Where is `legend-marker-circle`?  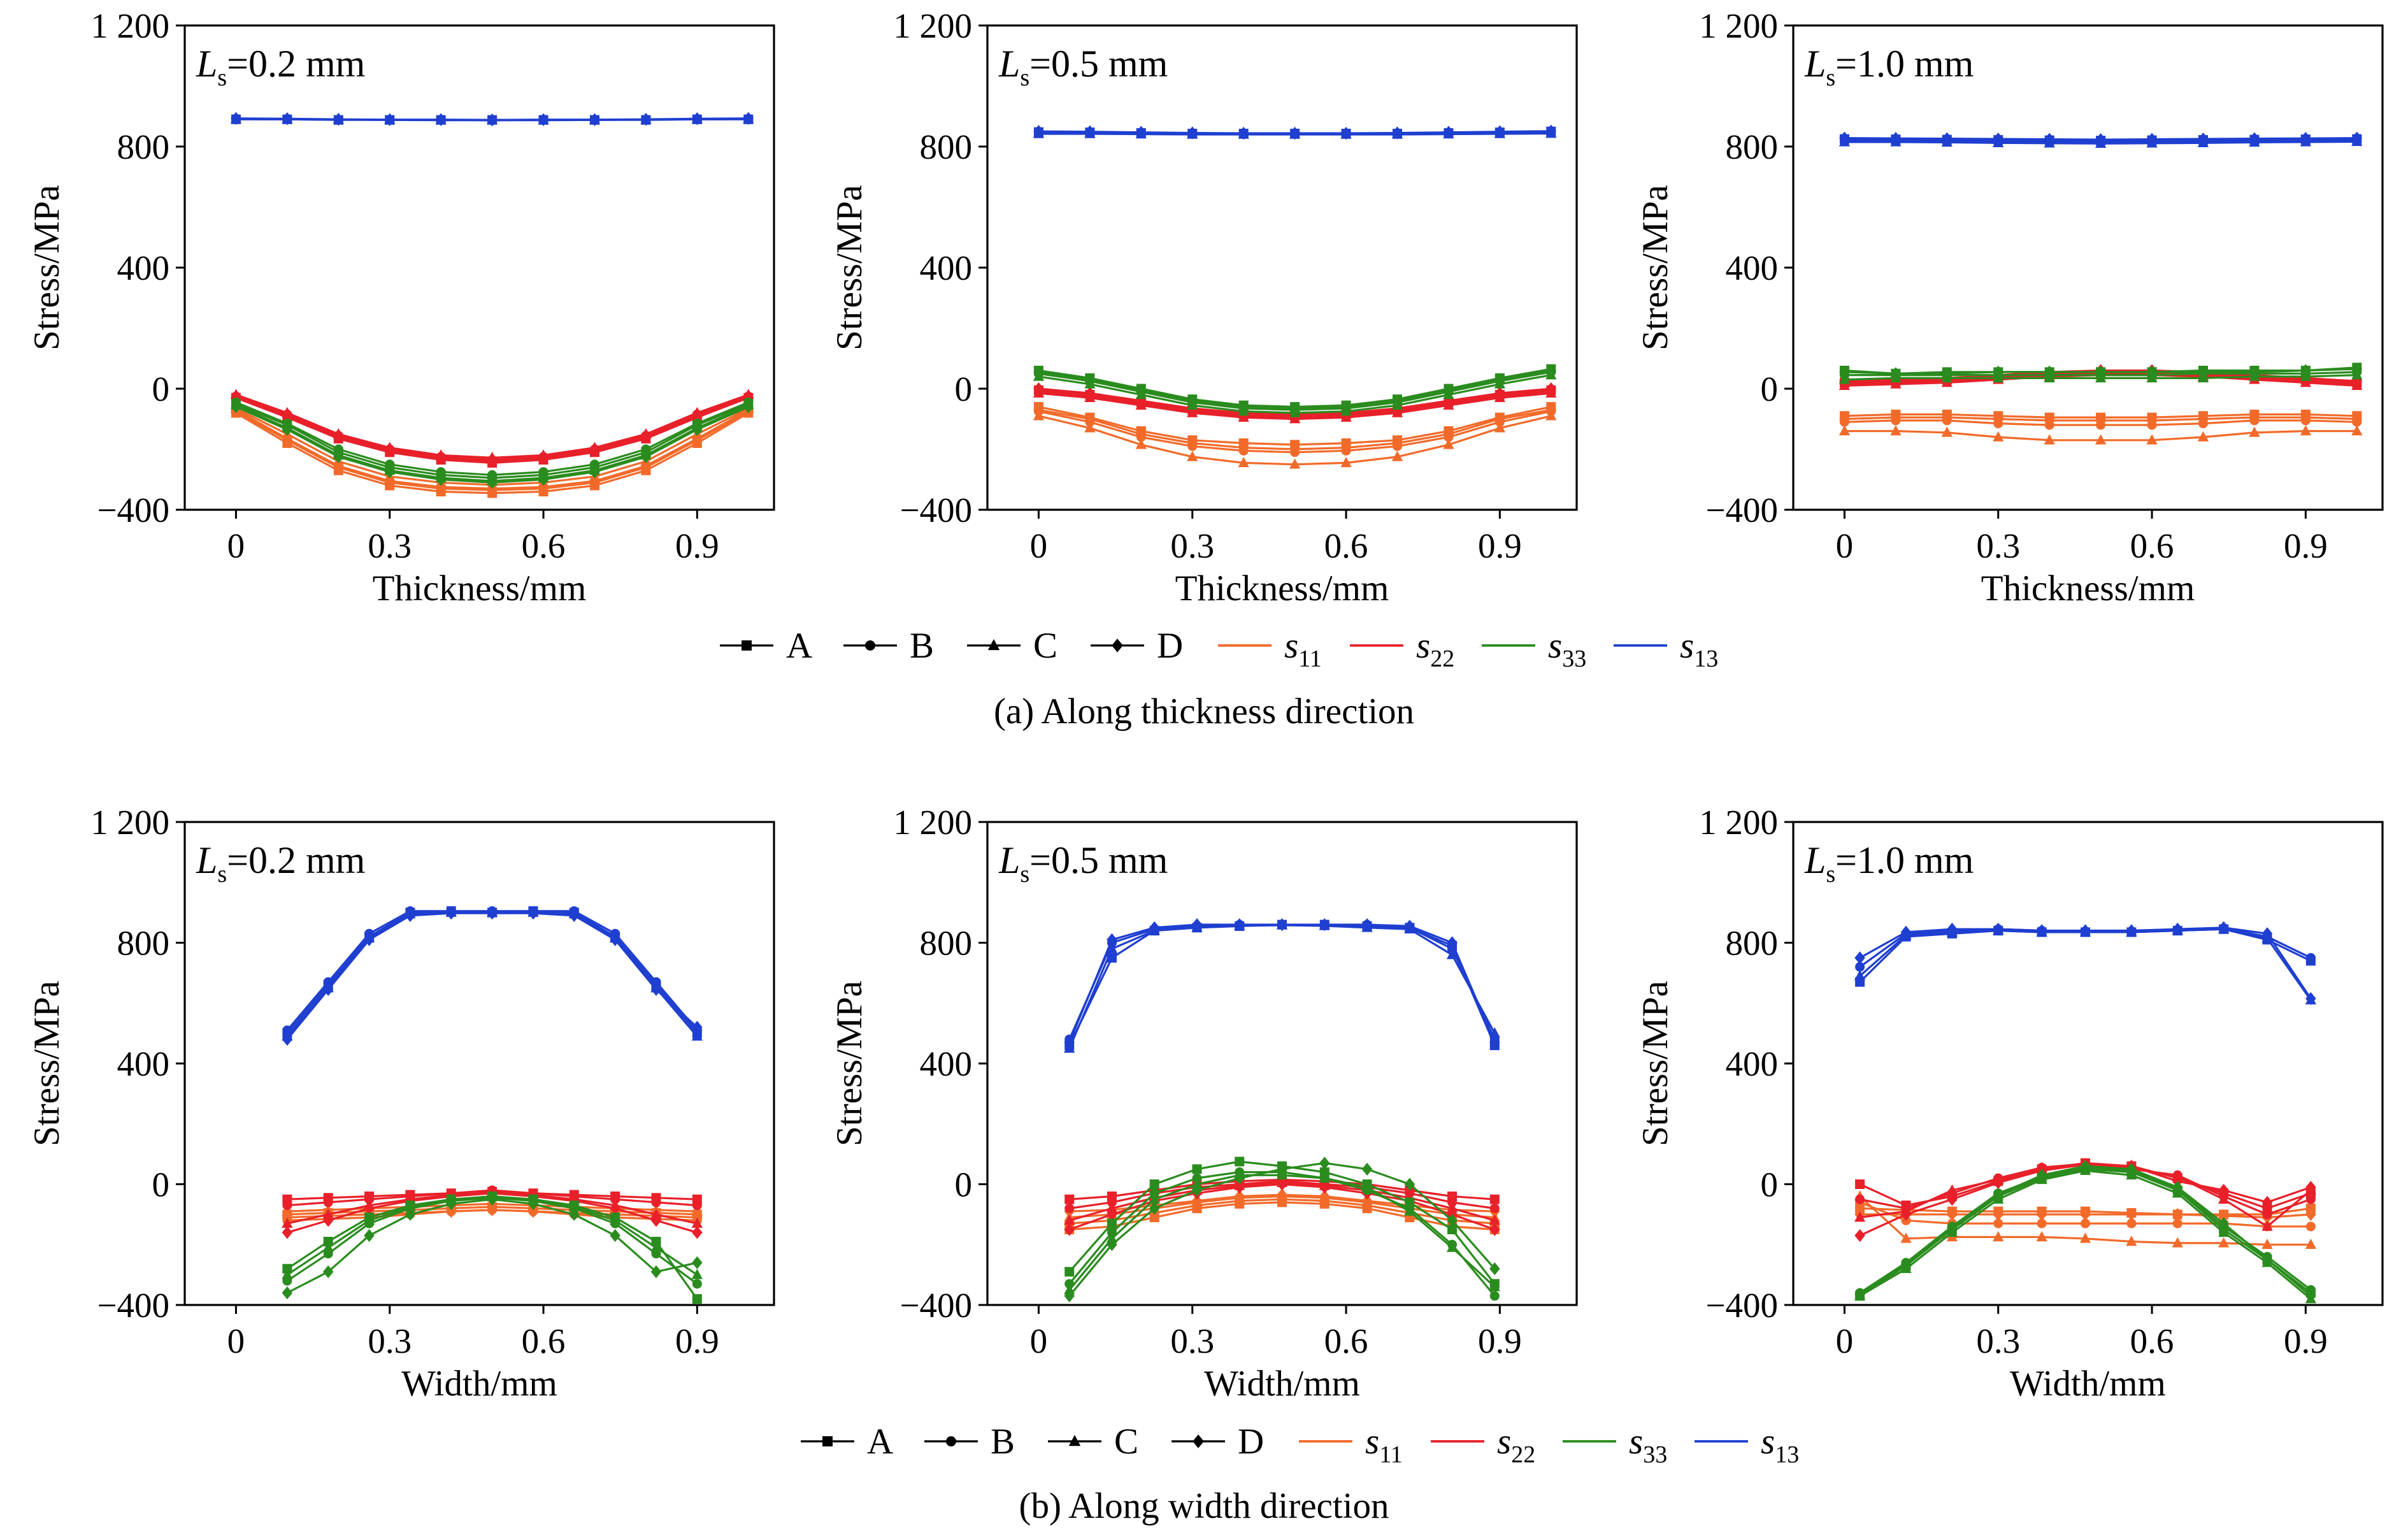 legend-marker-circle is located at coordinates (951, 1441).